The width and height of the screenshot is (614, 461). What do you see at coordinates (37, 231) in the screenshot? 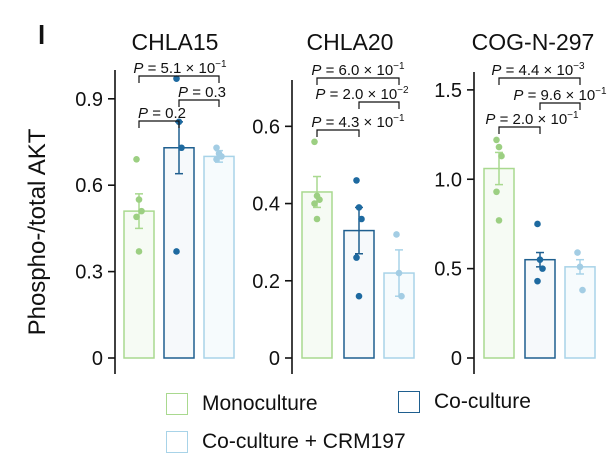
I see `y-axis-label: Phospho-/total AKT` at bounding box center [37, 231].